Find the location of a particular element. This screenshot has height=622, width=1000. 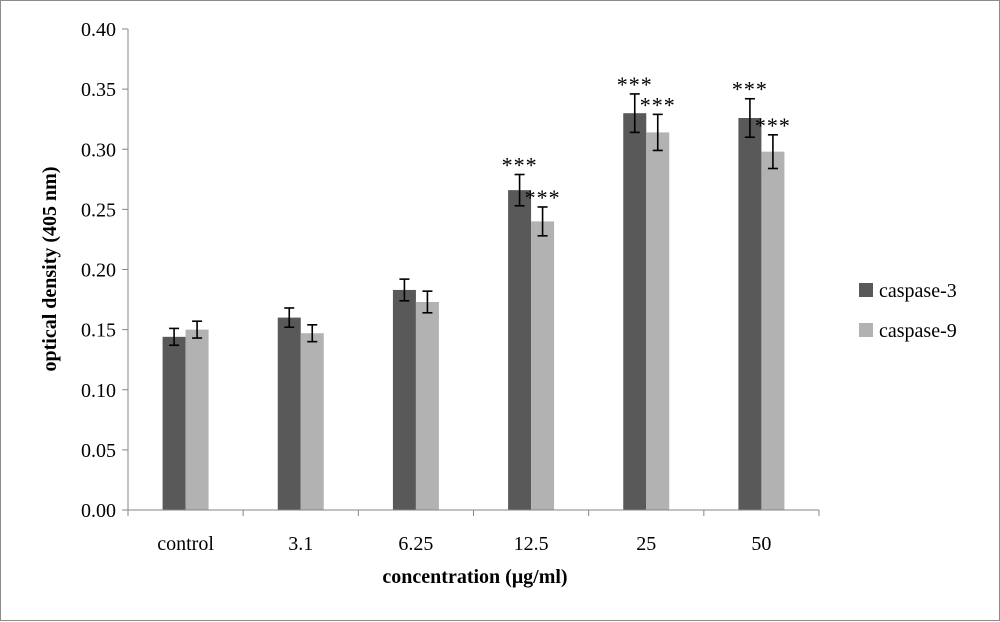

y-tick-label: 0.10 is located at coordinates (98, 391).